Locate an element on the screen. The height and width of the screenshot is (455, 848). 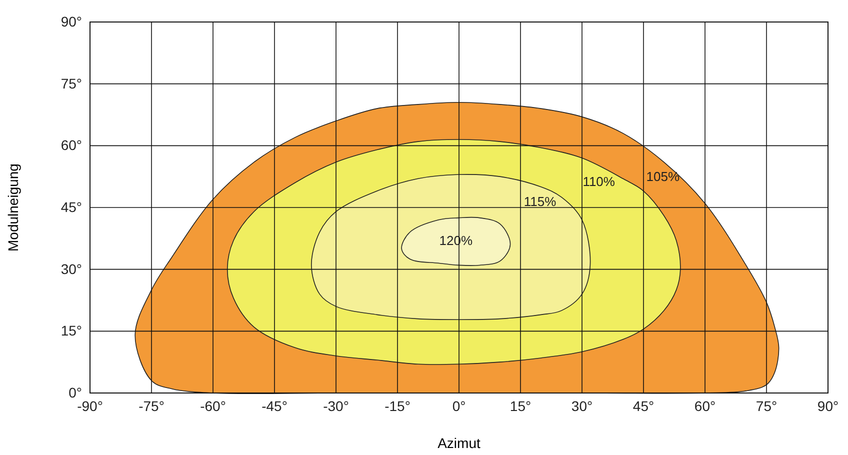
x-axis-title: Azimut is located at coordinates (459, 443).